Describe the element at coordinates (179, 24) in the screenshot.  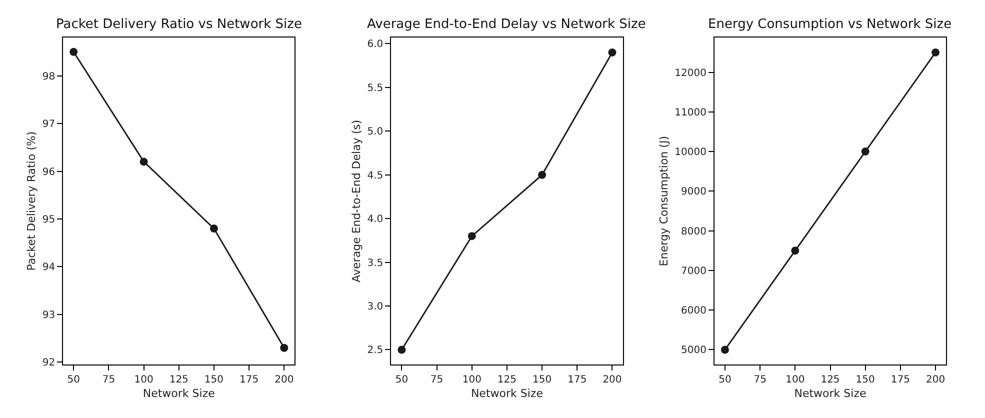
I see `chart-title: Packet Delivery Ratio vs Network Size` at that location.